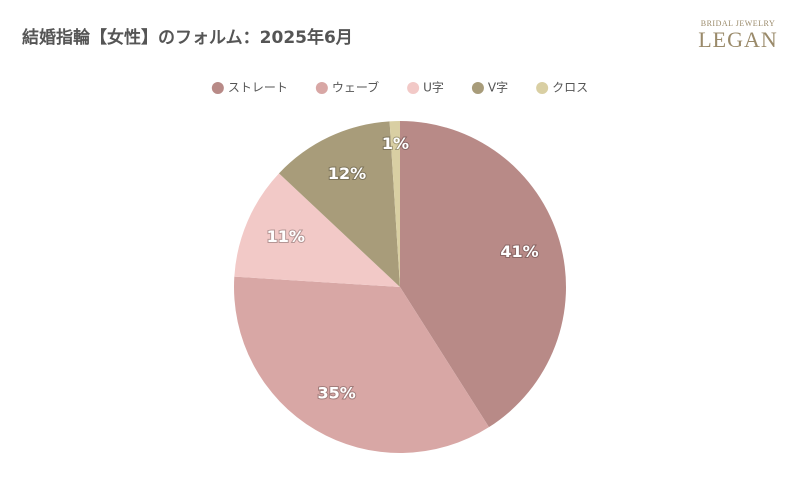  What do you see at coordinates (395, 143) in the screenshot?
I see `data-label: 1%` at bounding box center [395, 143].